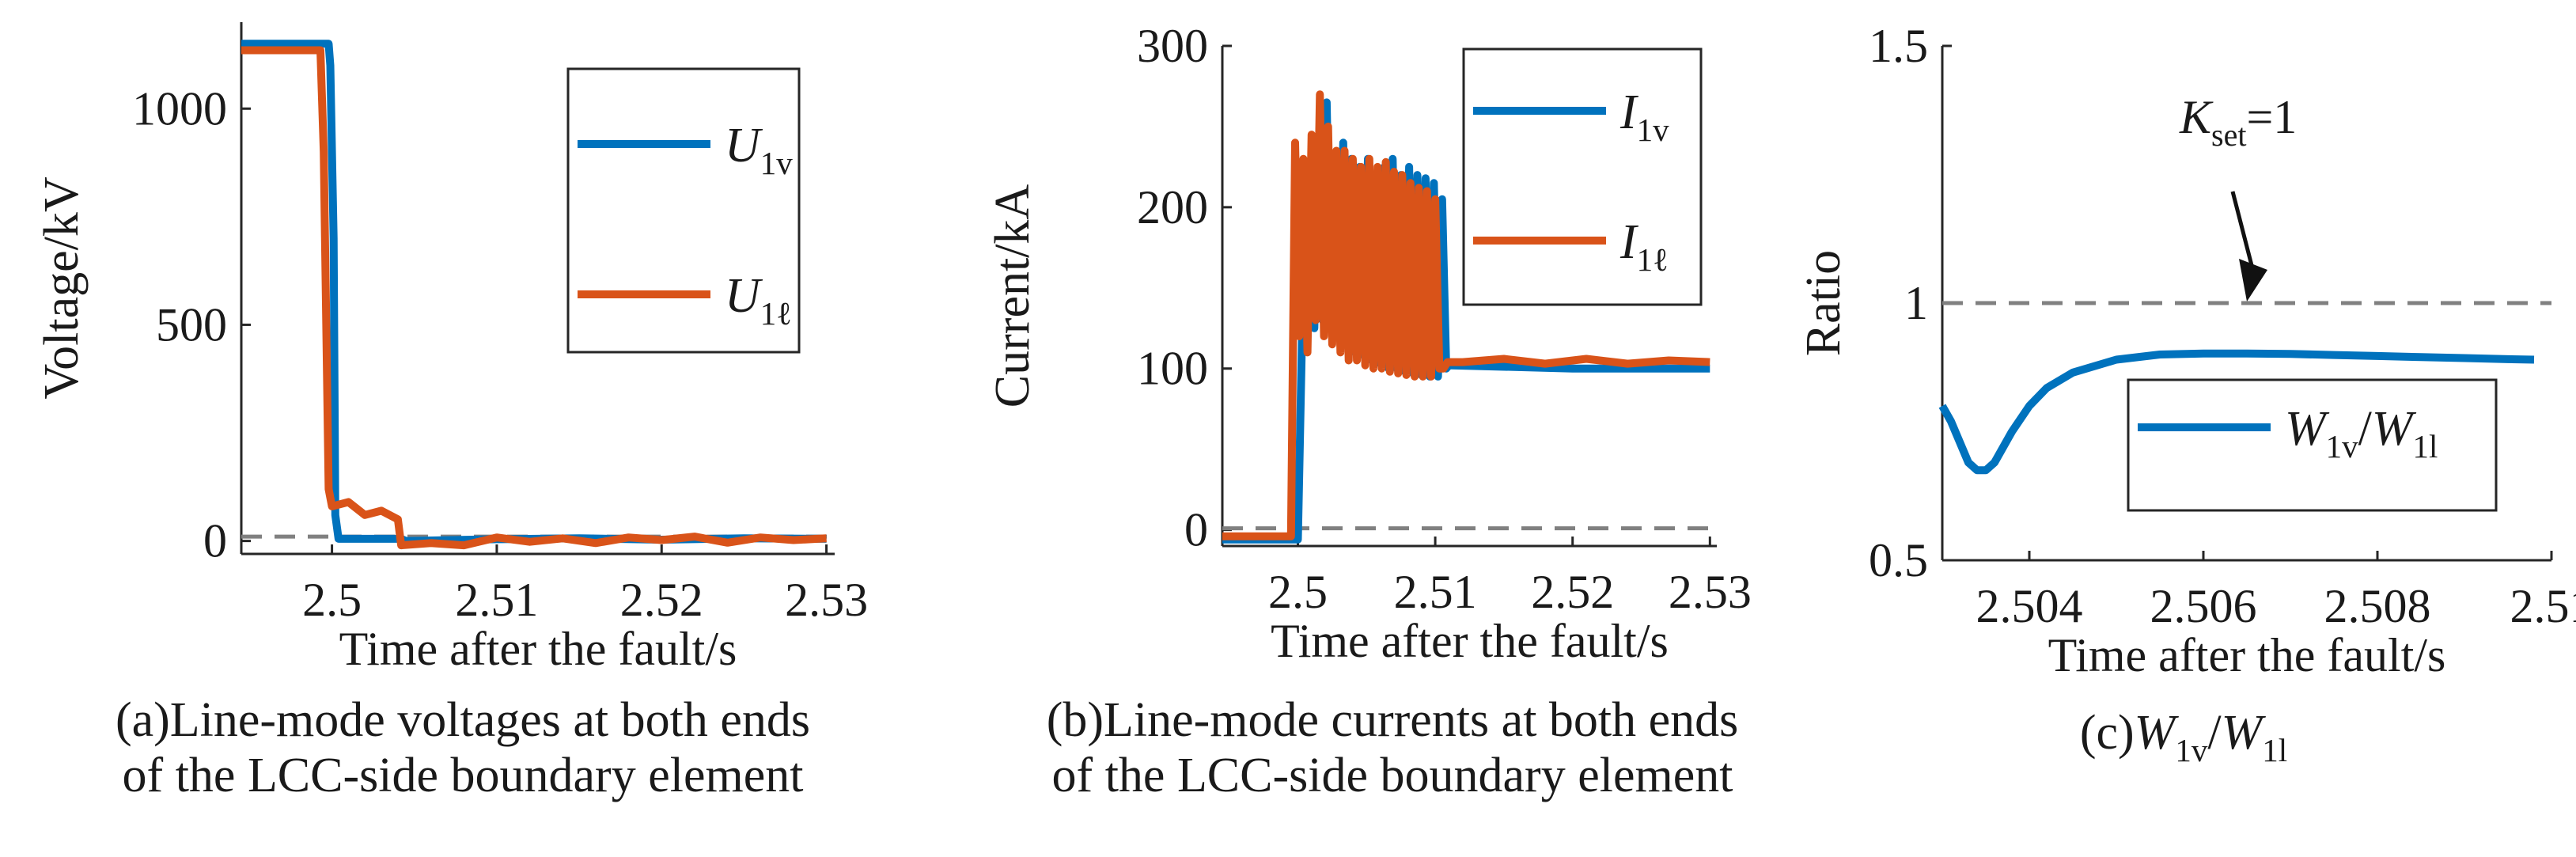 The width and height of the screenshot is (2576, 857). What do you see at coordinates (1392, 775) in the screenshot?
I see `caption-b-line2: of the LCC-side boundary element` at bounding box center [1392, 775].